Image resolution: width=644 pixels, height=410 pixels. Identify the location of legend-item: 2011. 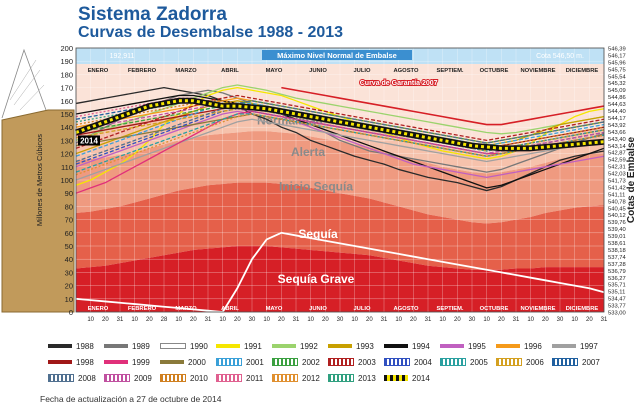
(239, 378).